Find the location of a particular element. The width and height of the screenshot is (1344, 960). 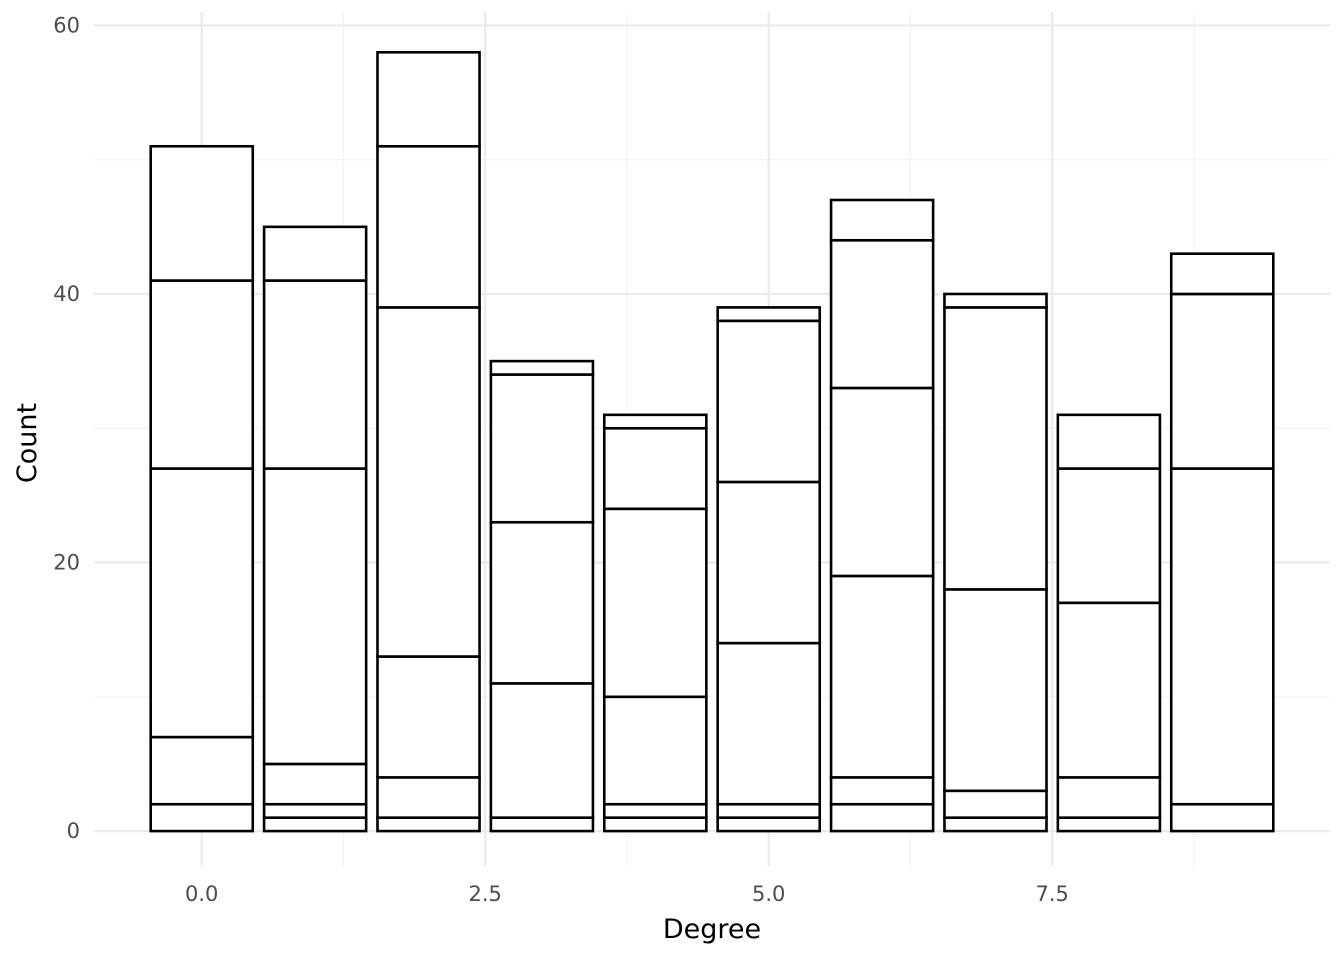

y-axis-title: Count is located at coordinates (27, 443).